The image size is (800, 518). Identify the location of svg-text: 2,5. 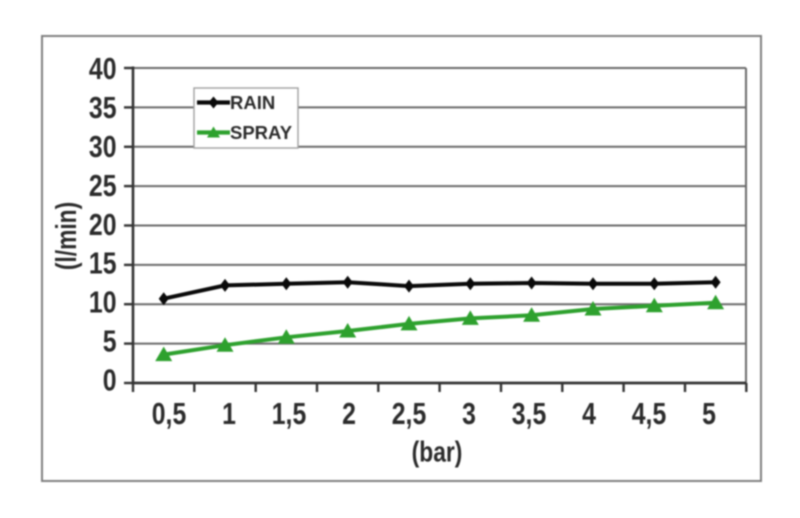
(409, 413).